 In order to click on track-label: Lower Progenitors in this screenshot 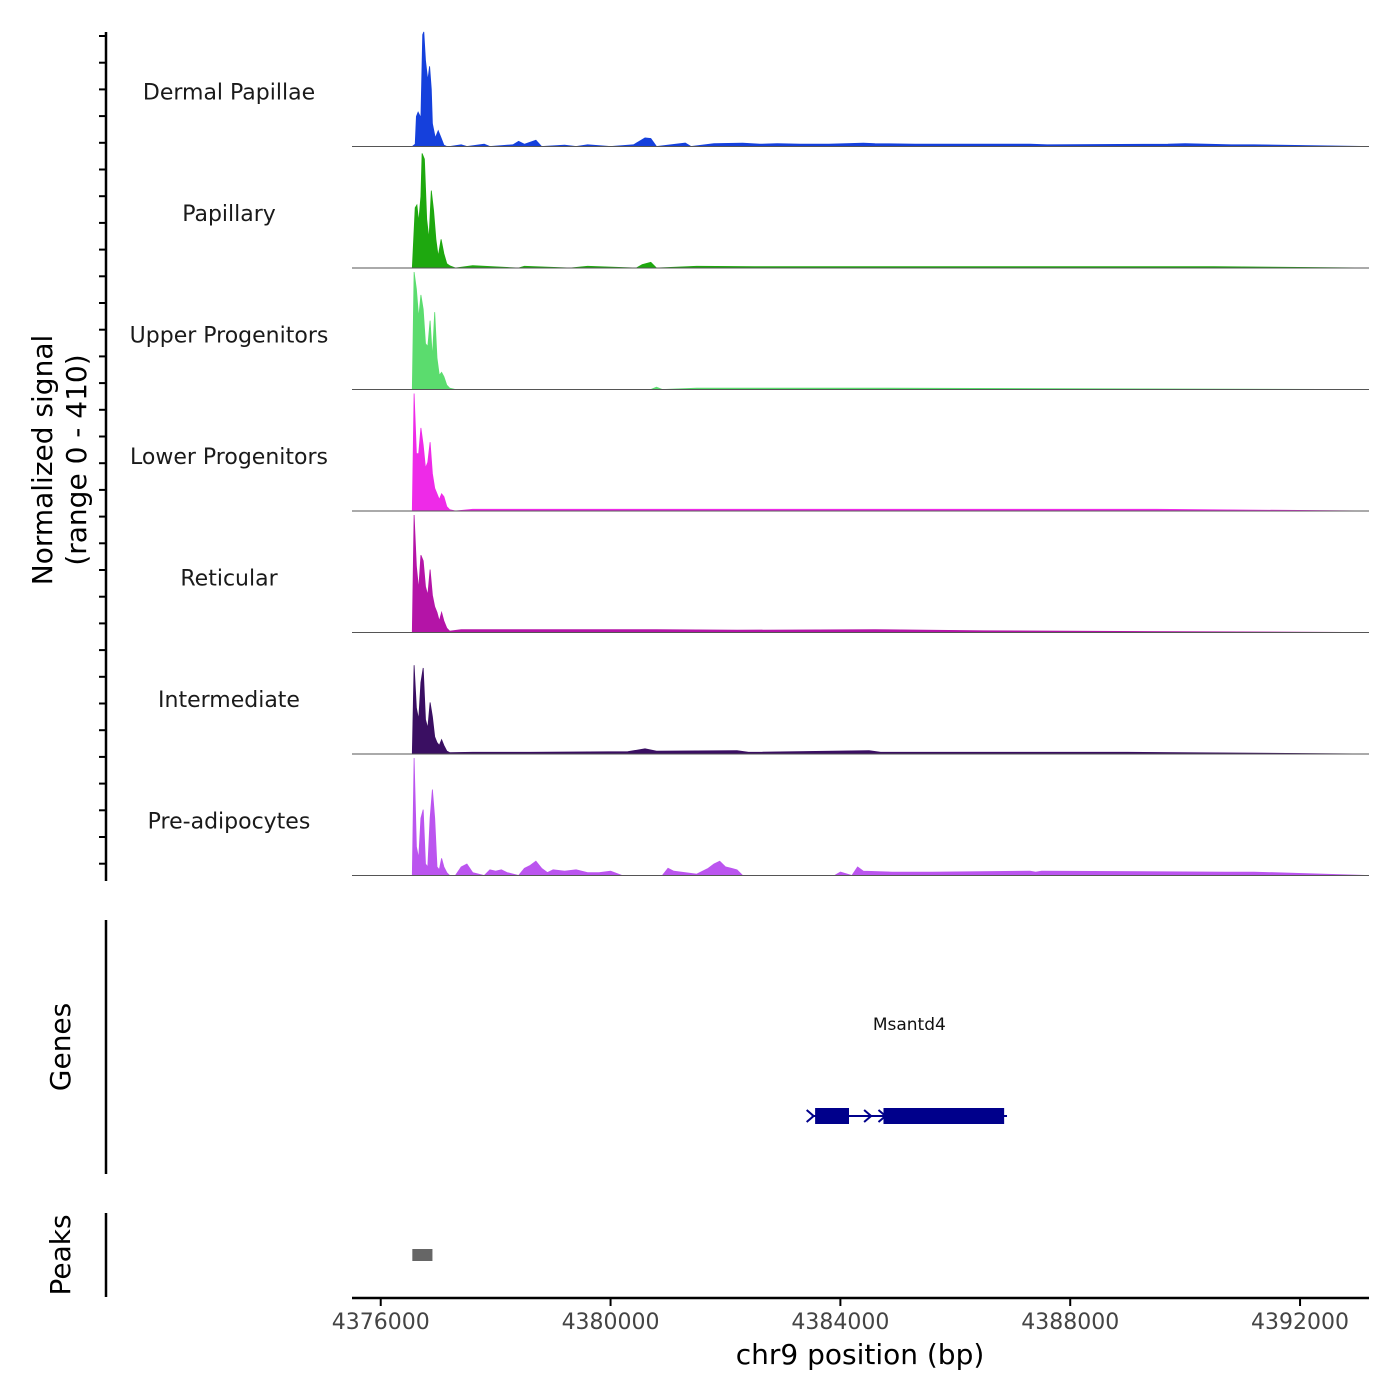, I will do `click(229, 457)`.